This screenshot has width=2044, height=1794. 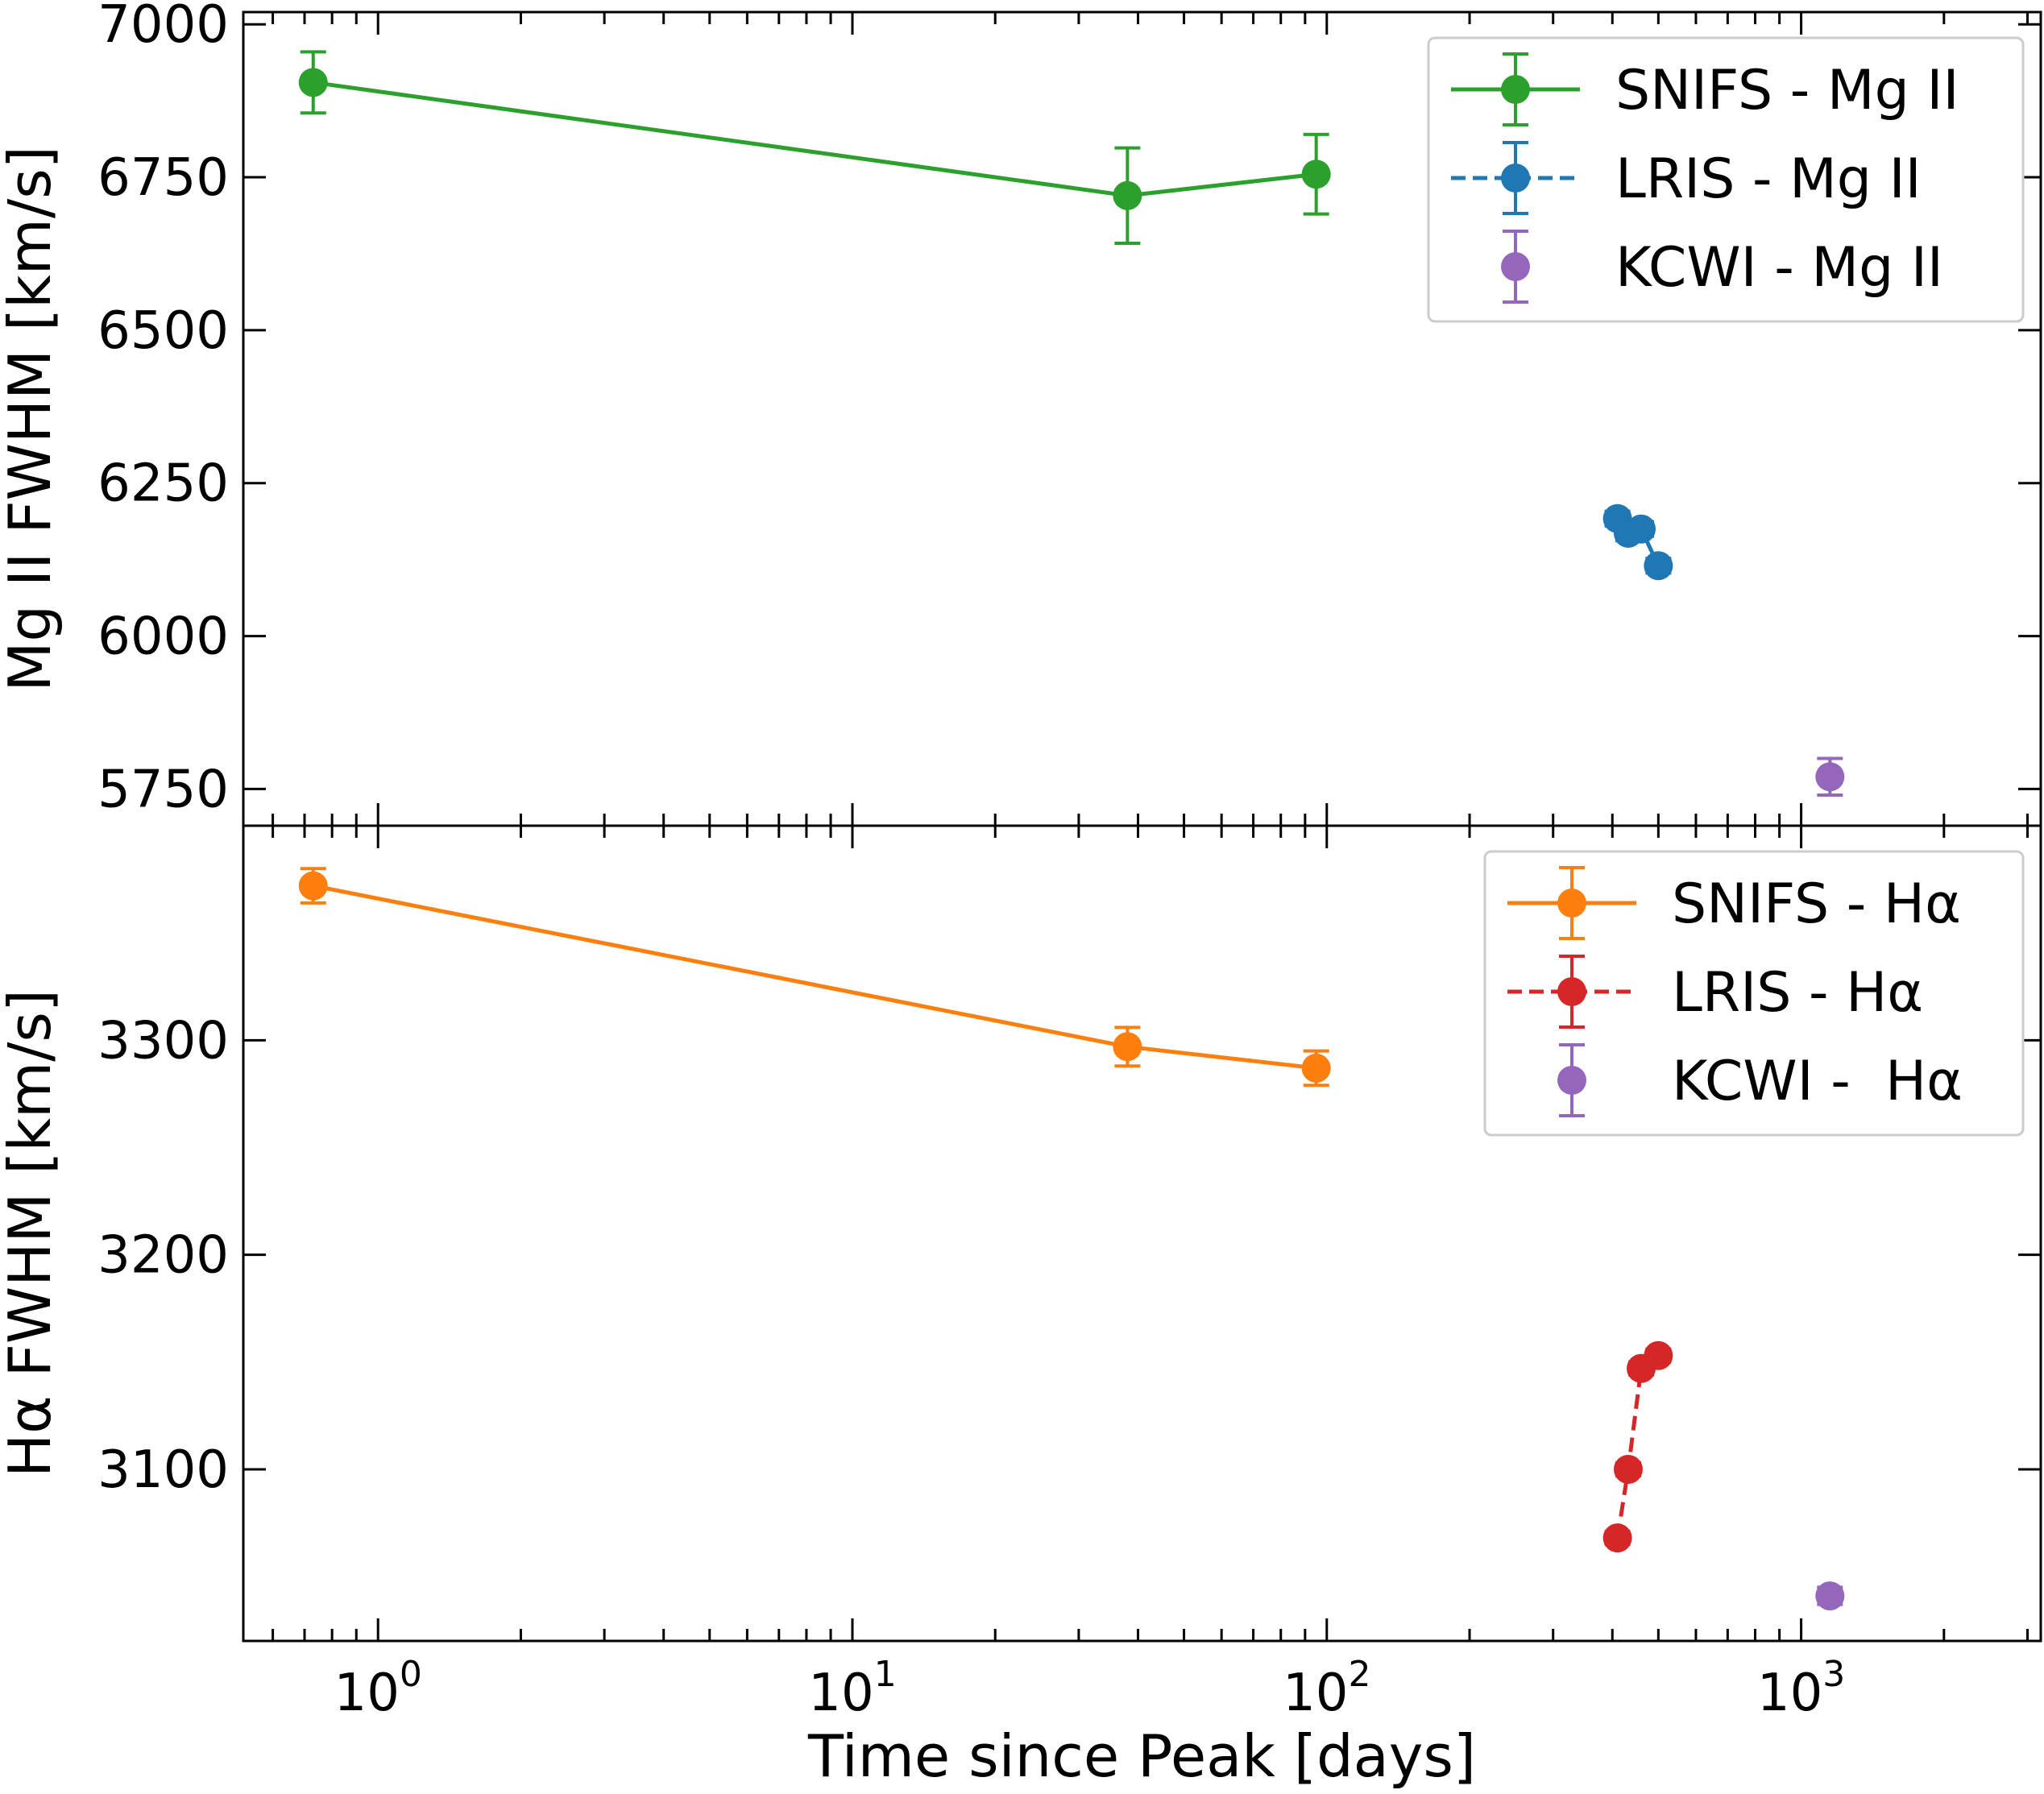 What do you see at coordinates (163, 1470) in the screenshot?
I see `y-tick-label: 3100` at bounding box center [163, 1470].